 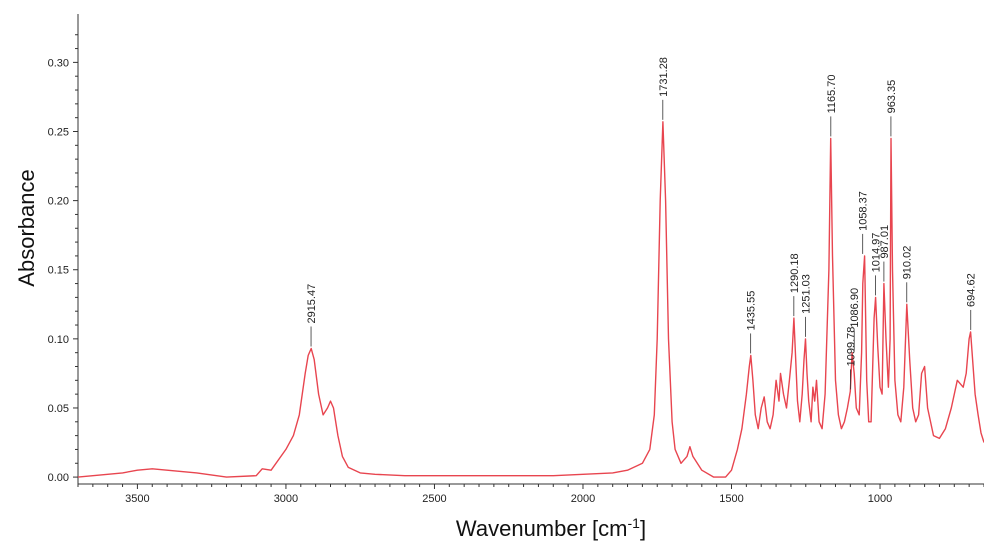 I want to click on peak-label: 987.01, so click(x=885, y=242).